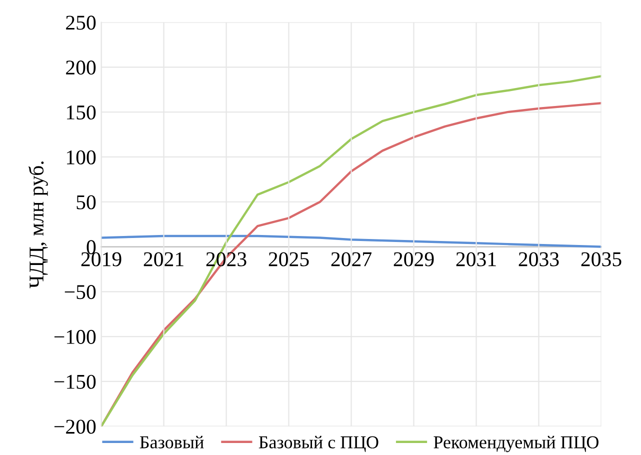  I want to click on x-tick-label: 2029, so click(414, 259).